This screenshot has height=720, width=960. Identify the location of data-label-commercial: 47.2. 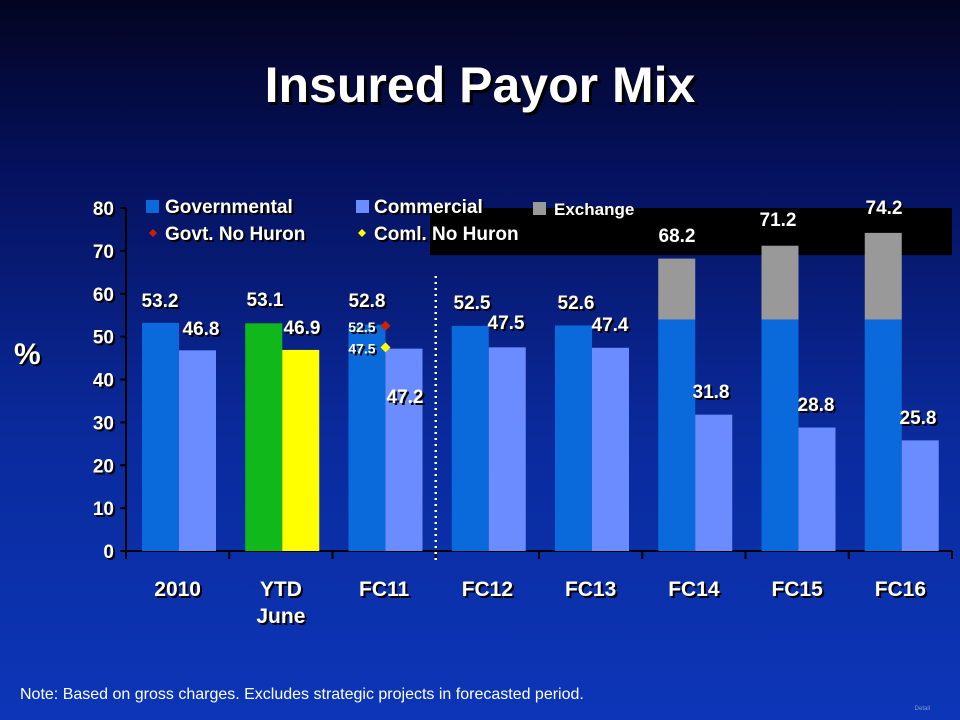
(405, 397).